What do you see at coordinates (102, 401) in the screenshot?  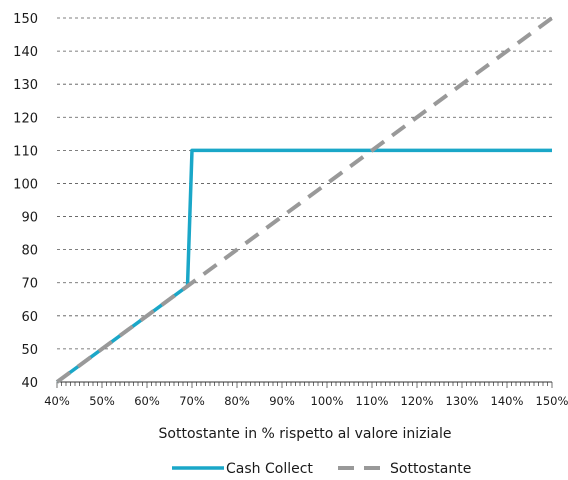 I see `x-tick-label: 50%` at bounding box center [102, 401].